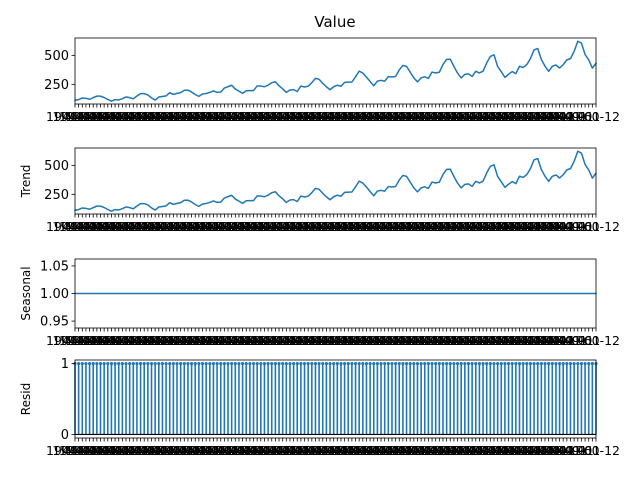 This screenshot has height=480, width=640. What do you see at coordinates (26, 182) in the screenshot?
I see `y-axis-label: Trend` at bounding box center [26, 182].